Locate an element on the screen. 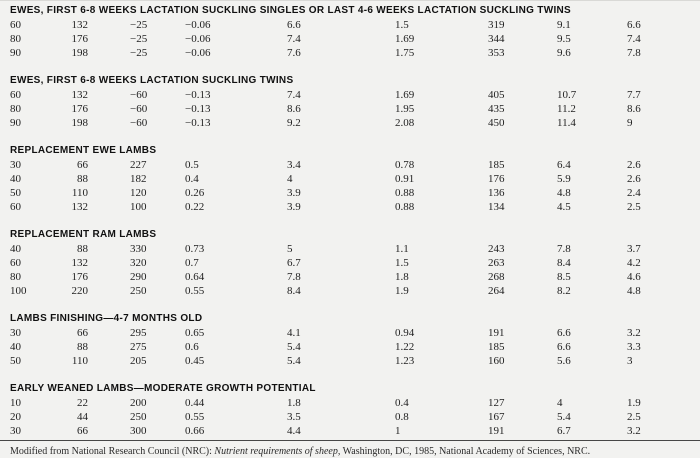 The width and height of the screenshot is (700, 458). table-cell: 6.4 is located at coordinates (564, 165).